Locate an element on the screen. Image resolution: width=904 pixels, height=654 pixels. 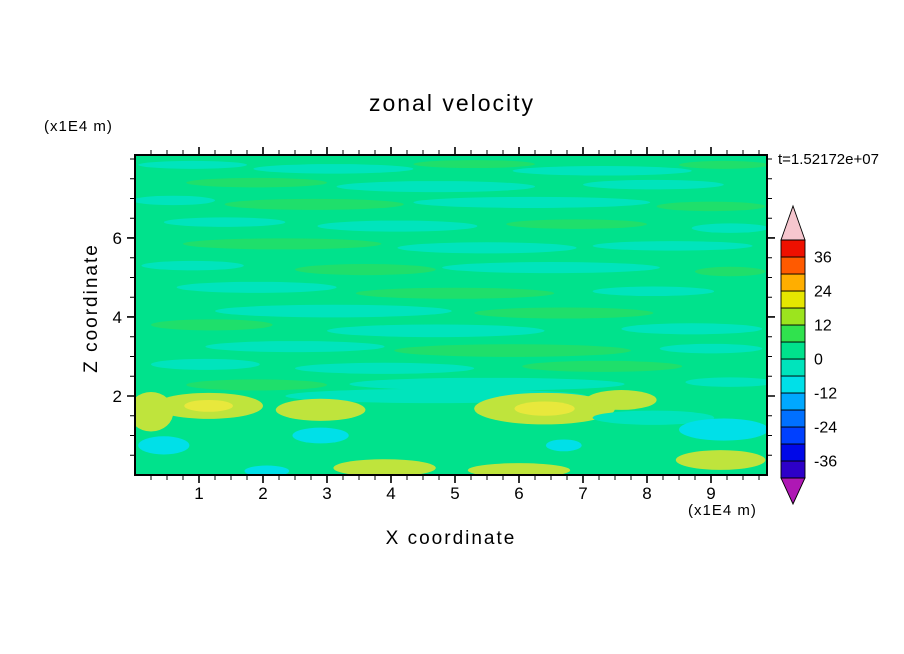
colorbar-tick-label: 12 is located at coordinates (823, 326).